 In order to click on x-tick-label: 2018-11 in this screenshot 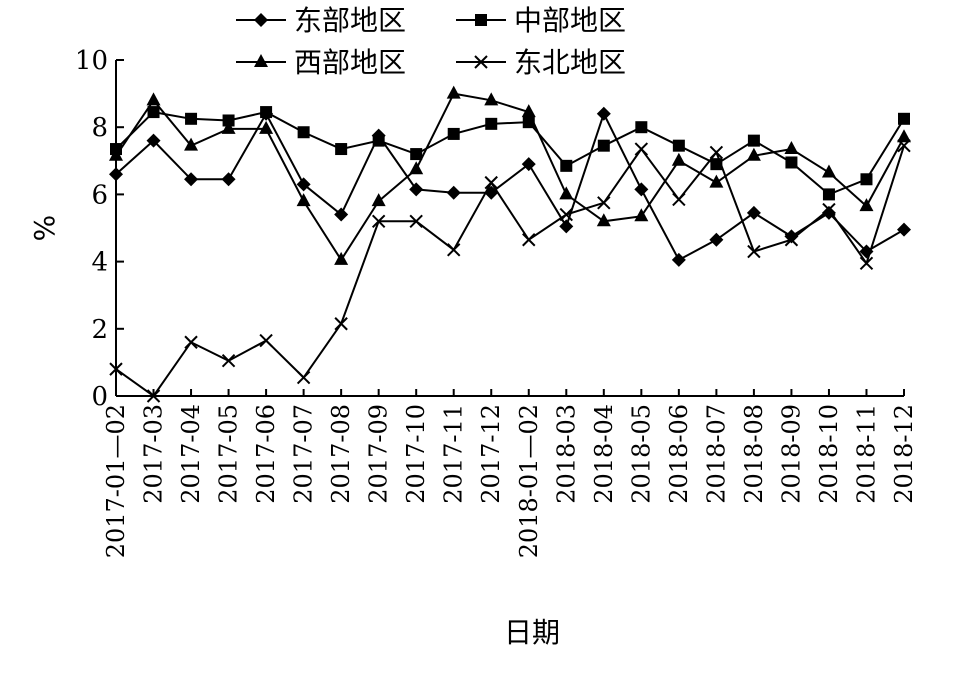, I will do `click(866, 454)`.